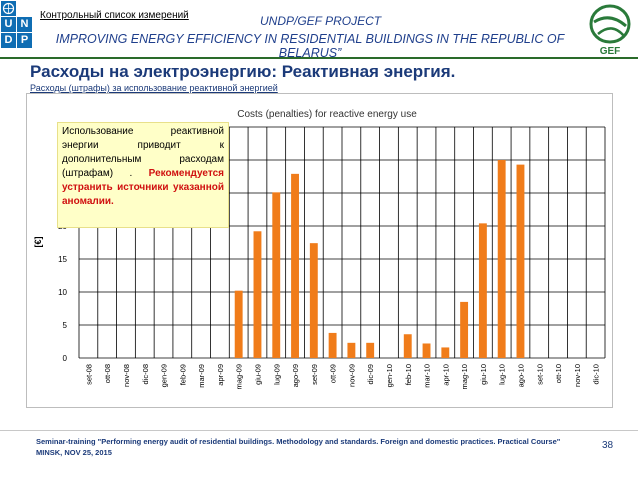 The width and height of the screenshot is (638, 479). What do you see at coordinates (65, 325) in the screenshot?
I see `y-tick-label: 5` at bounding box center [65, 325].